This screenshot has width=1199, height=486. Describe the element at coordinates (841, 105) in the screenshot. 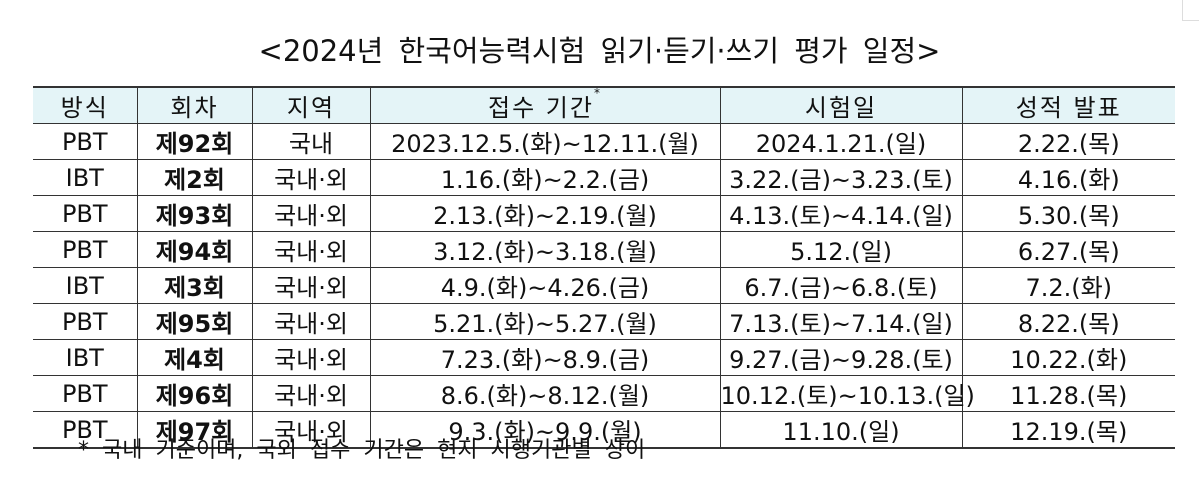

I see `header-exam-date: 시험일` at that location.